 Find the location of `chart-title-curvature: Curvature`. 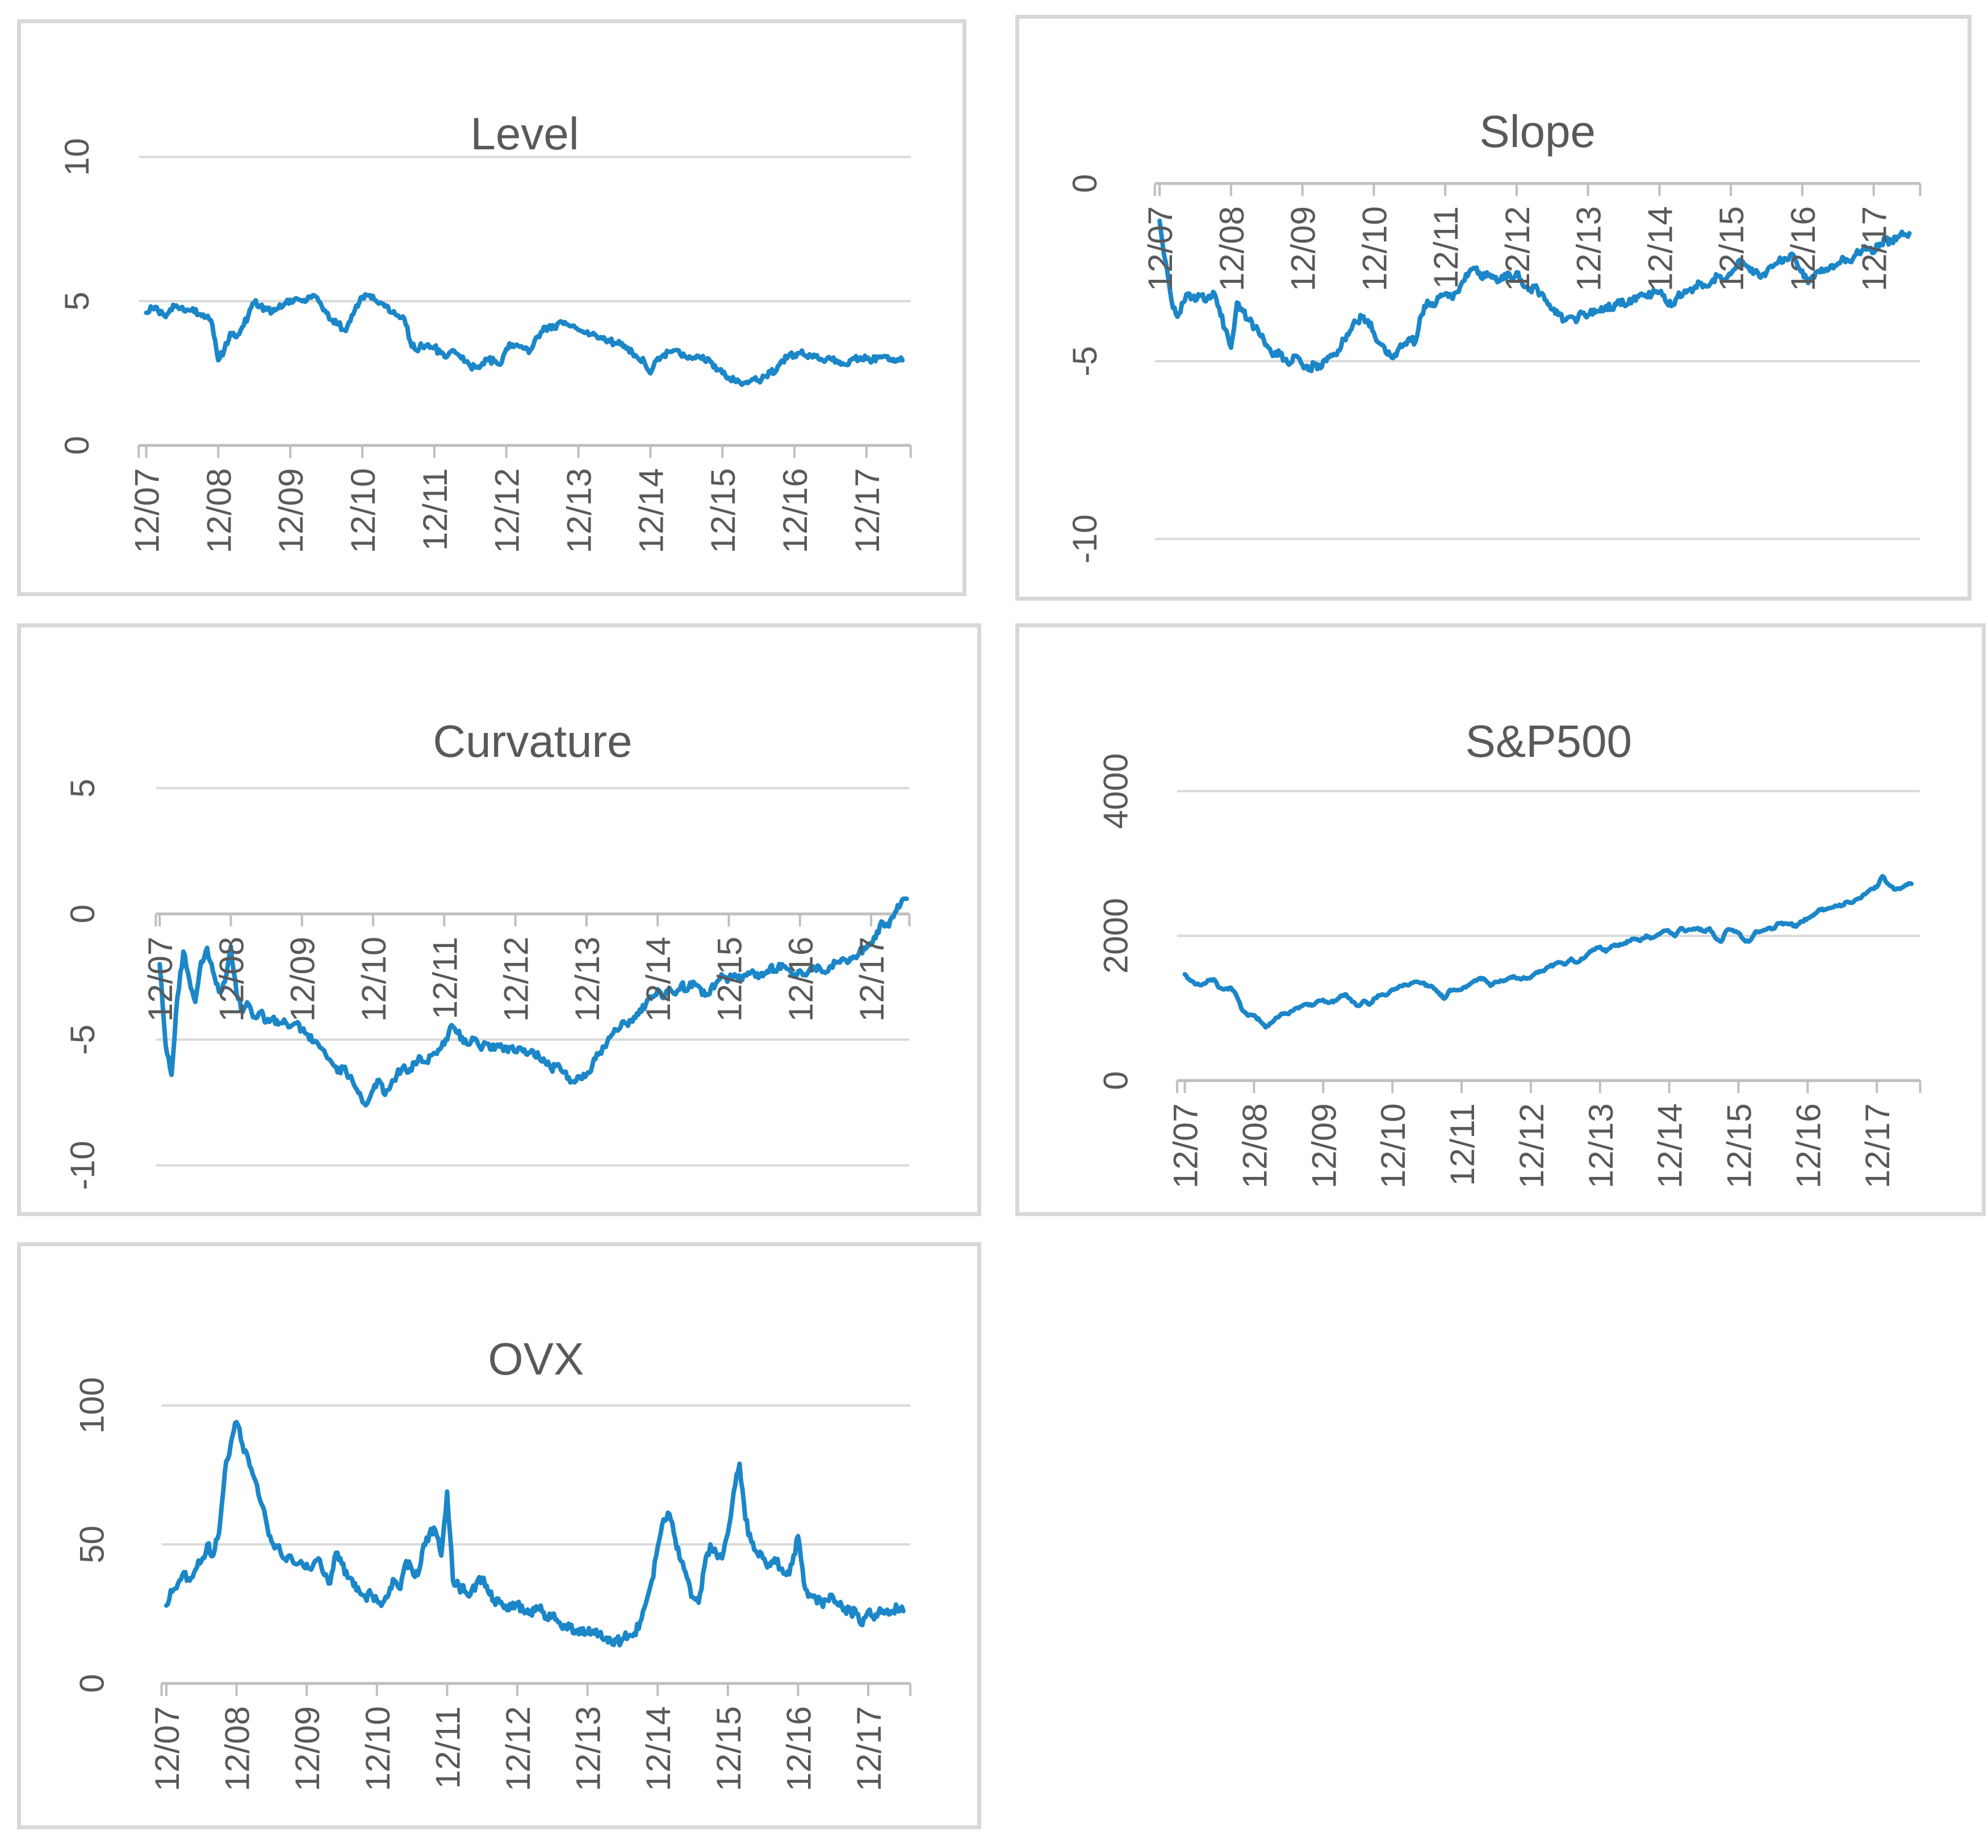

chart-title-curvature: Curvature is located at coordinates (533, 740).